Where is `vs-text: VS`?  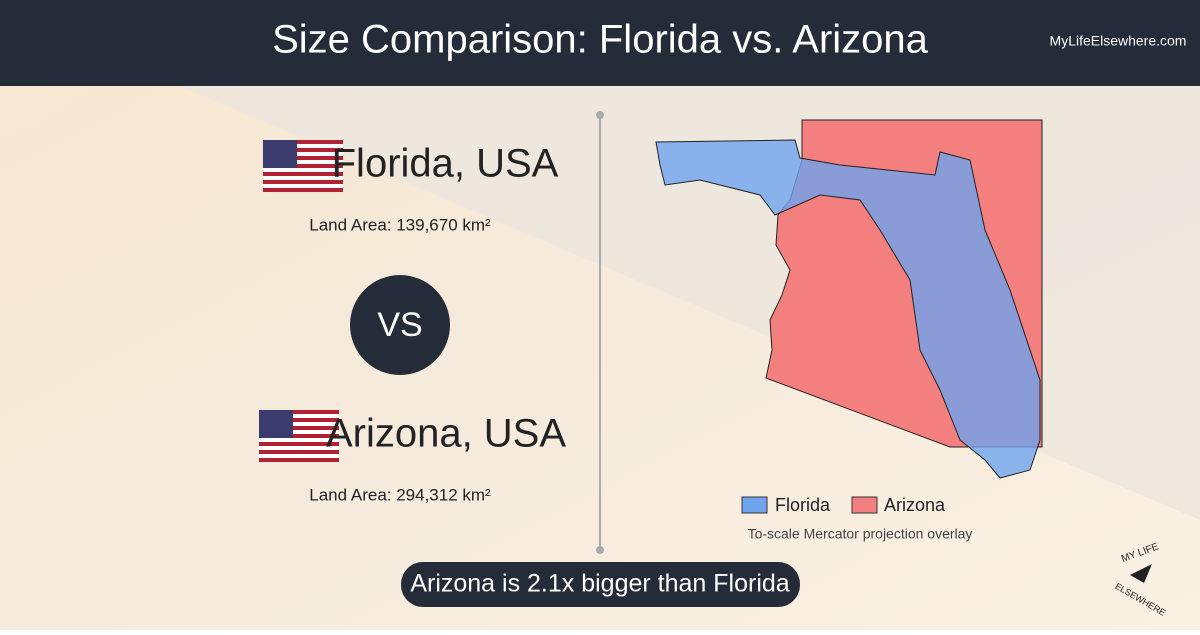 vs-text: VS is located at coordinates (399, 325).